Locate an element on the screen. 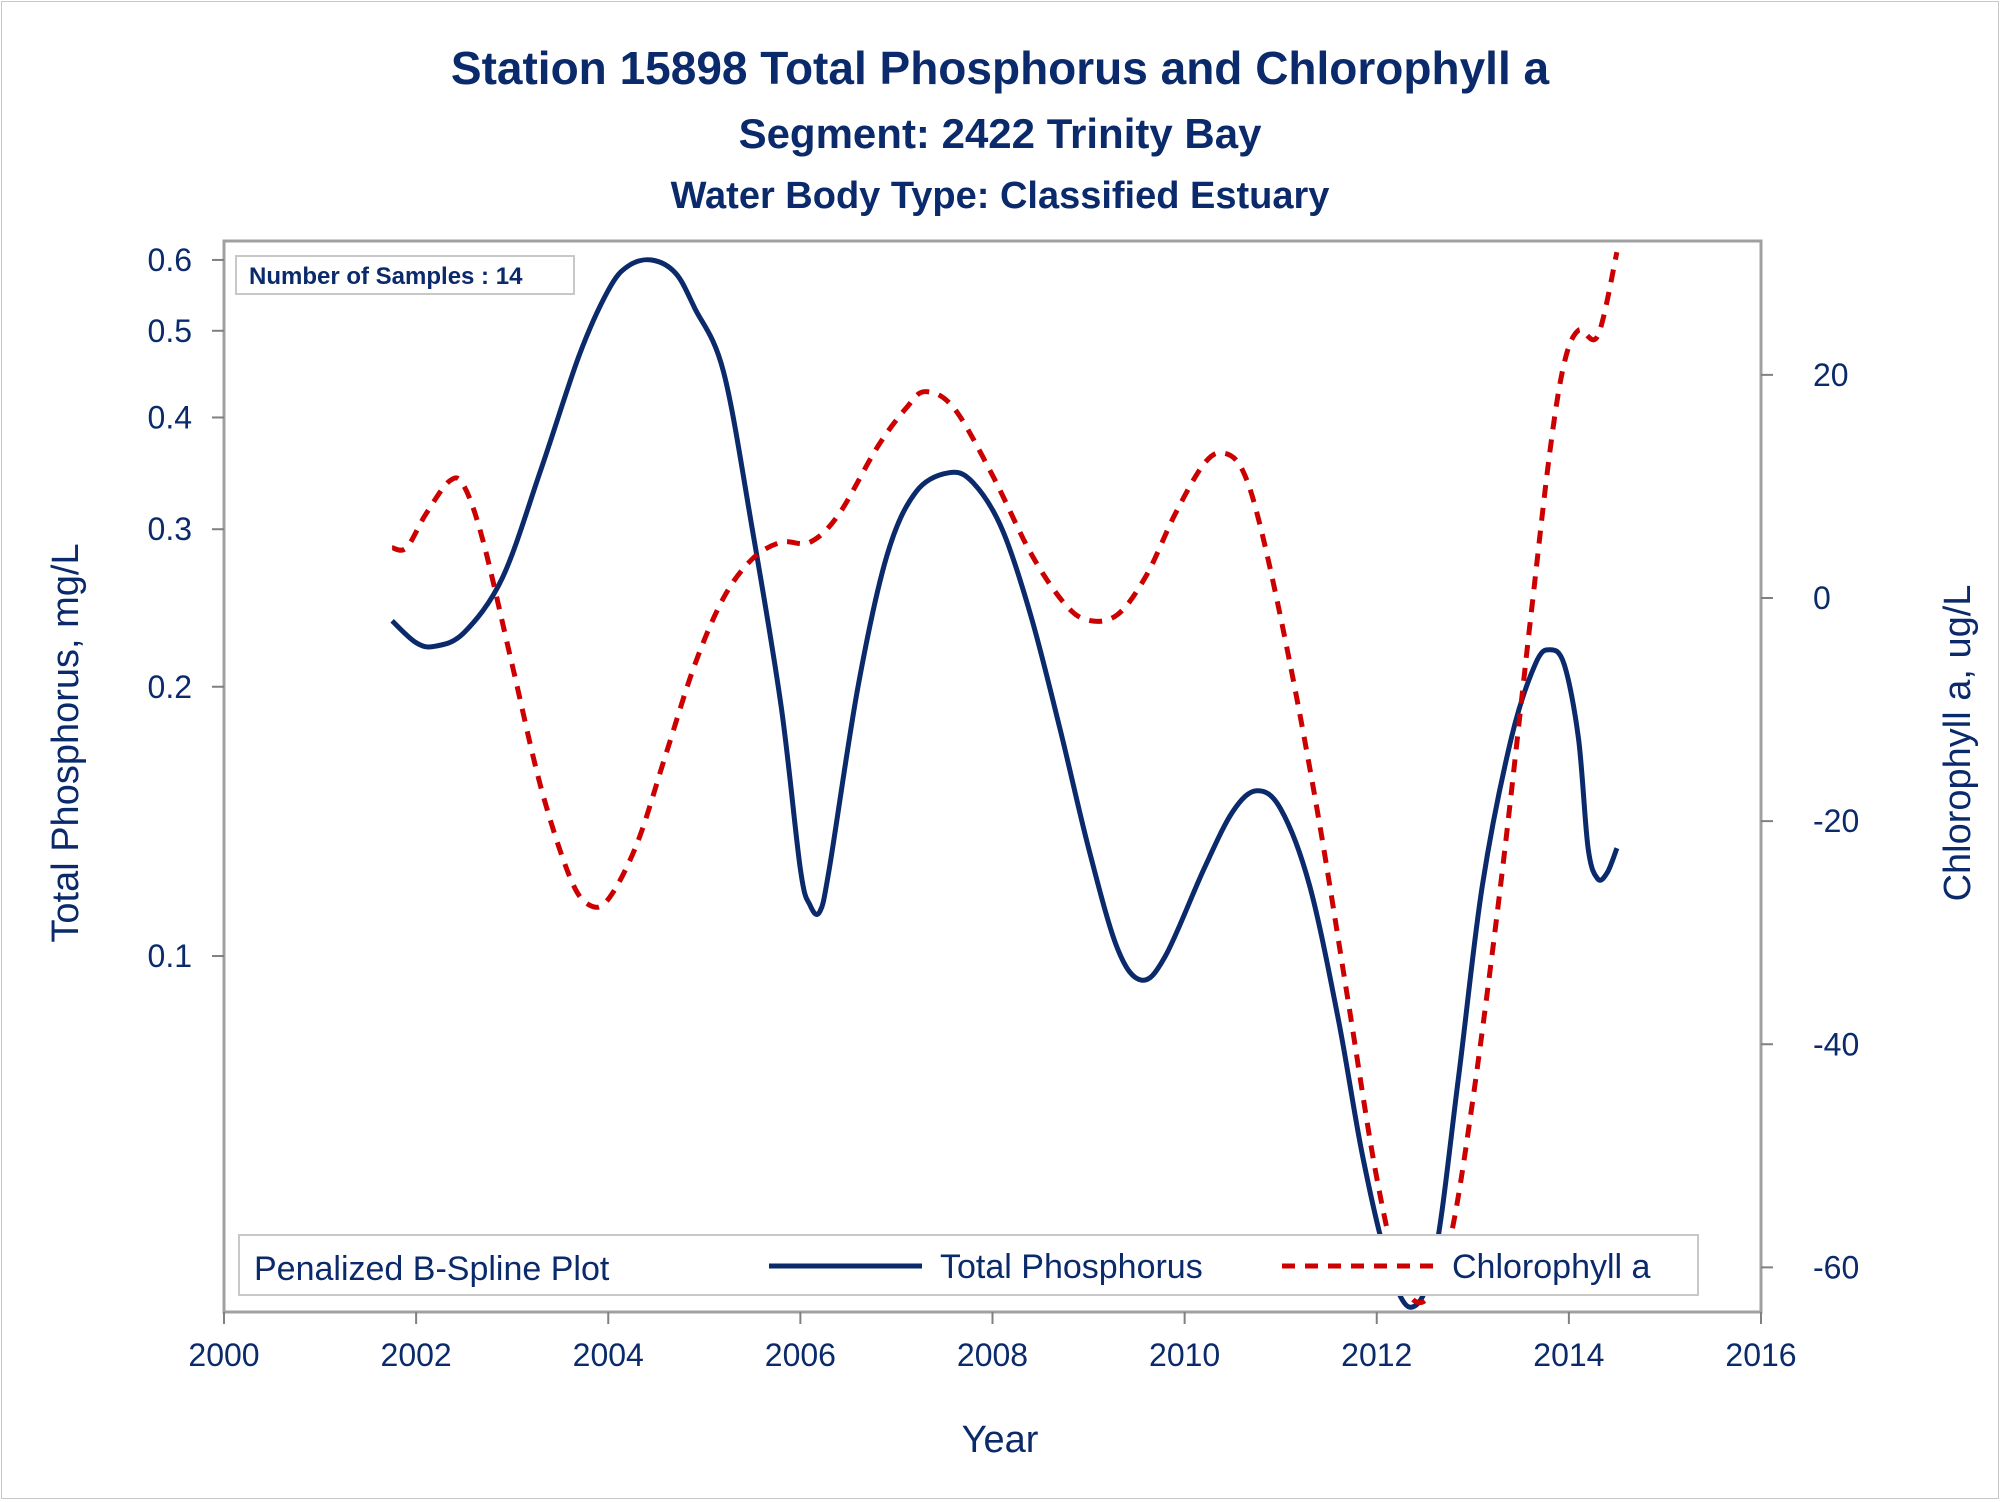 The height and width of the screenshot is (1502, 2000). y2-tick-label: -40 is located at coordinates (1836, 1044).